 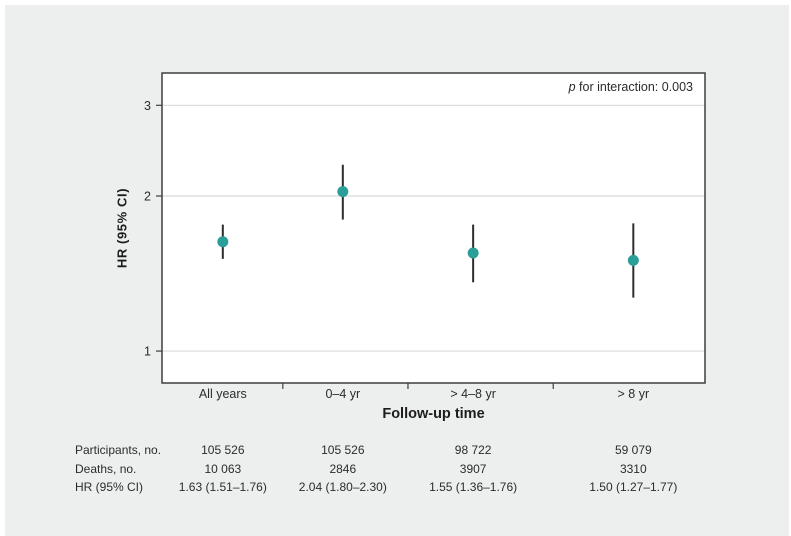 What do you see at coordinates (634, 87) in the screenshot?
I see `p-interaction-text: for interaction: 0.003` at bounding box center [634, 87].